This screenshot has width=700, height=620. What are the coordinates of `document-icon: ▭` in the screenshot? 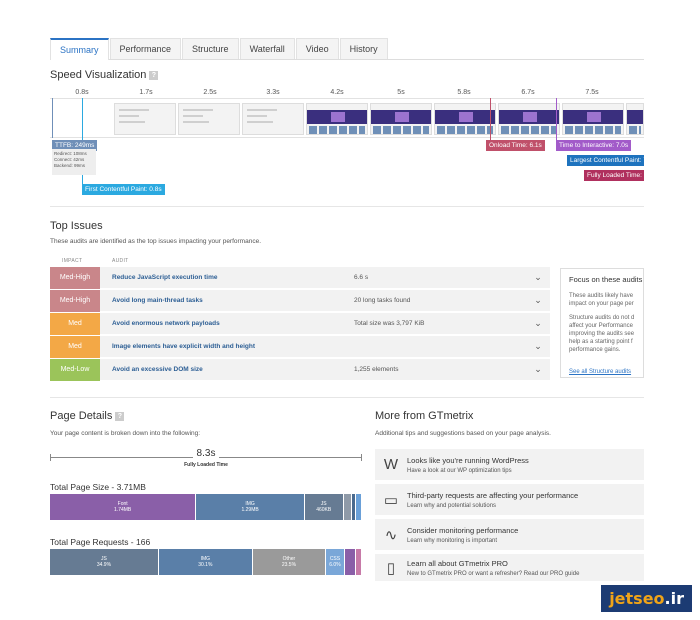 It's located at (391, 500).